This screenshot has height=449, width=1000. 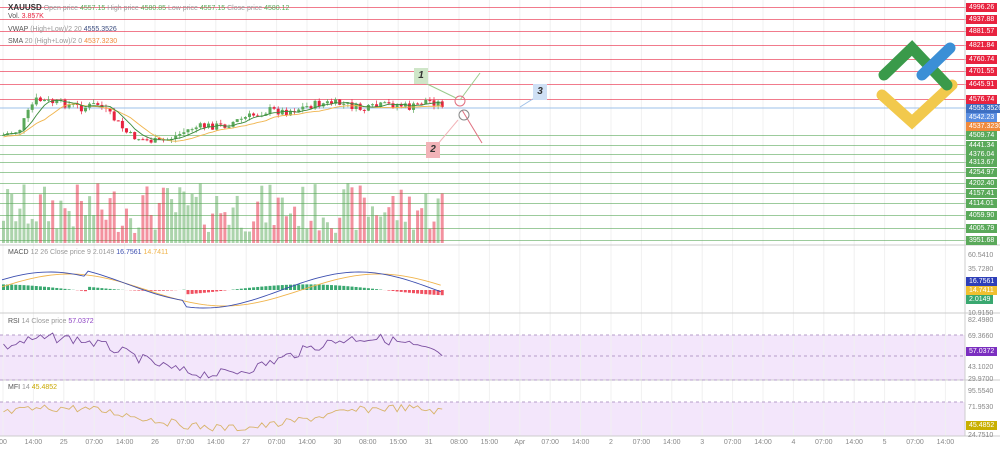 What do you see at coordinates (433, 150) in the screenshot?
I see `annotation-2: 2` at bounding box center [433, 150].